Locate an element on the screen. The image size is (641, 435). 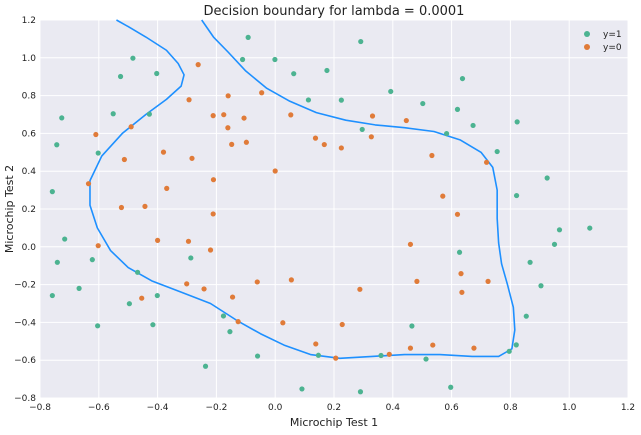
y-tick-label: −0.4 is located at coordinates (25, 323).